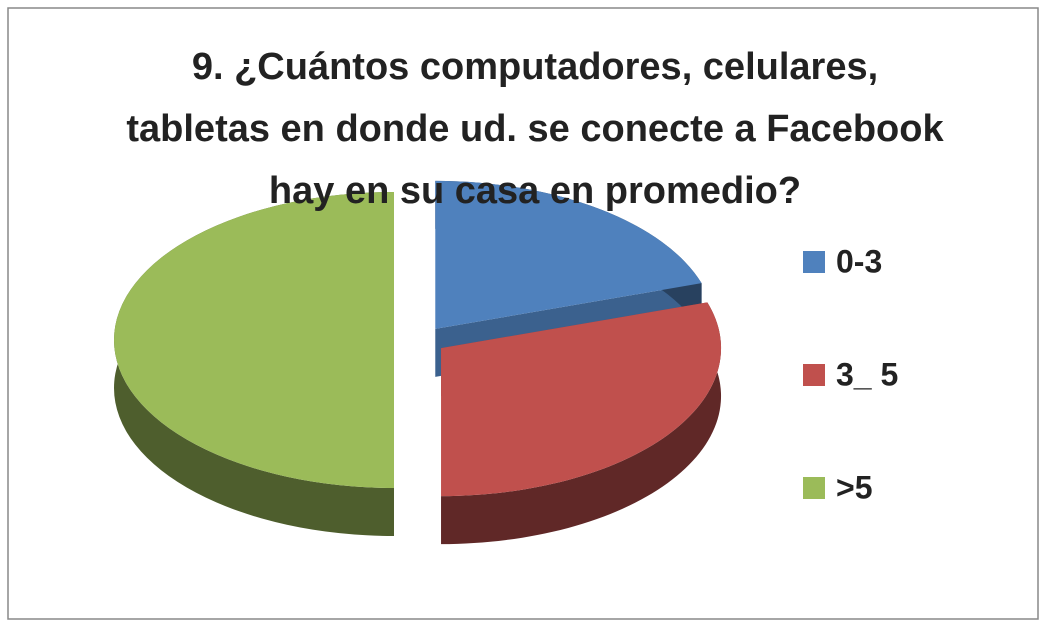 The image size is (1050, 620). I want to click on legend-label: >5, so click(854, 487).